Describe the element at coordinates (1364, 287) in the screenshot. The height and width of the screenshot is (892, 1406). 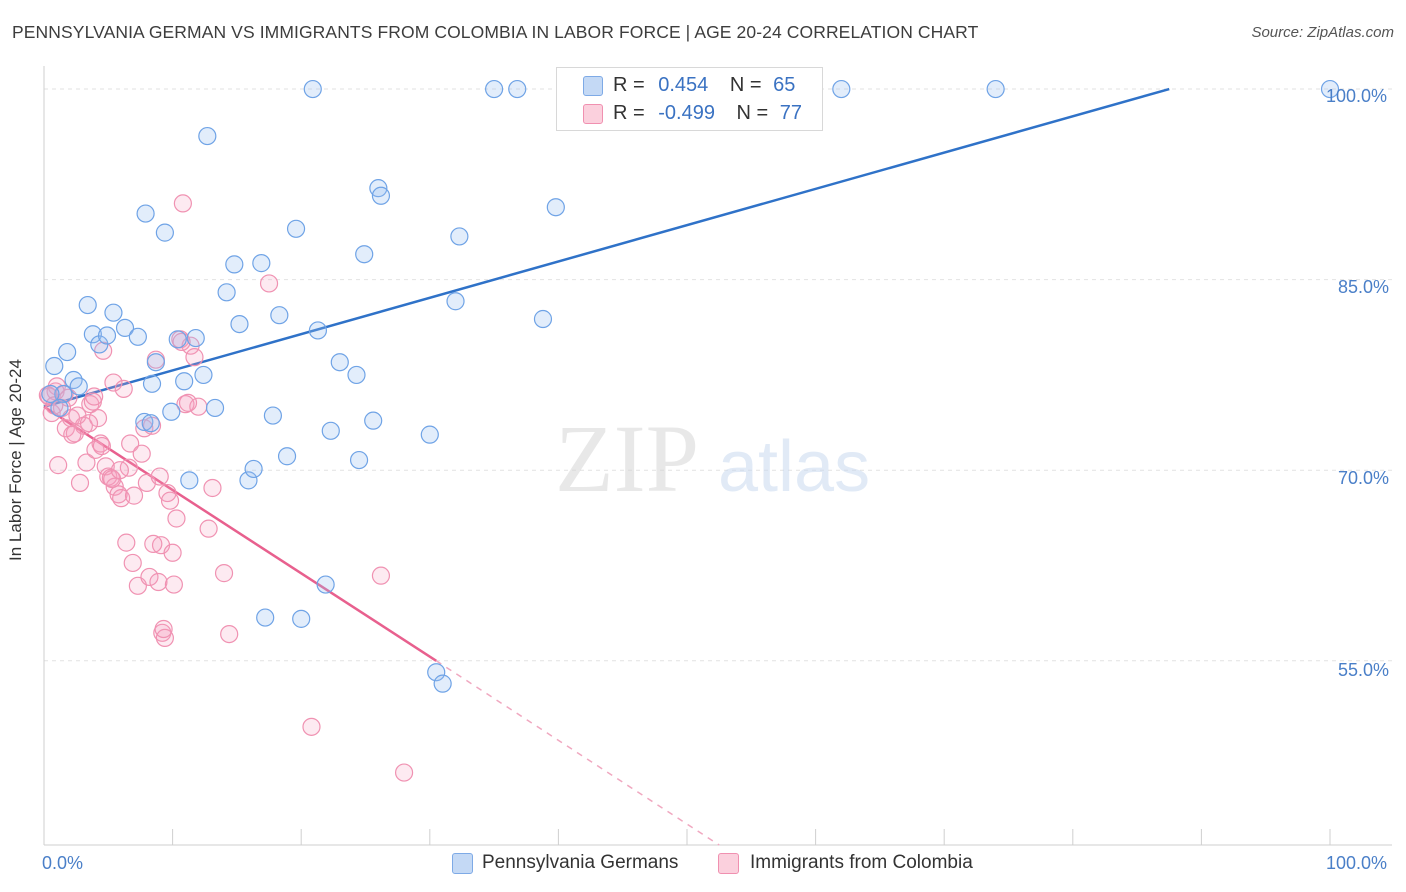
I see `y-tick-label-85: 85.0%` at that location.